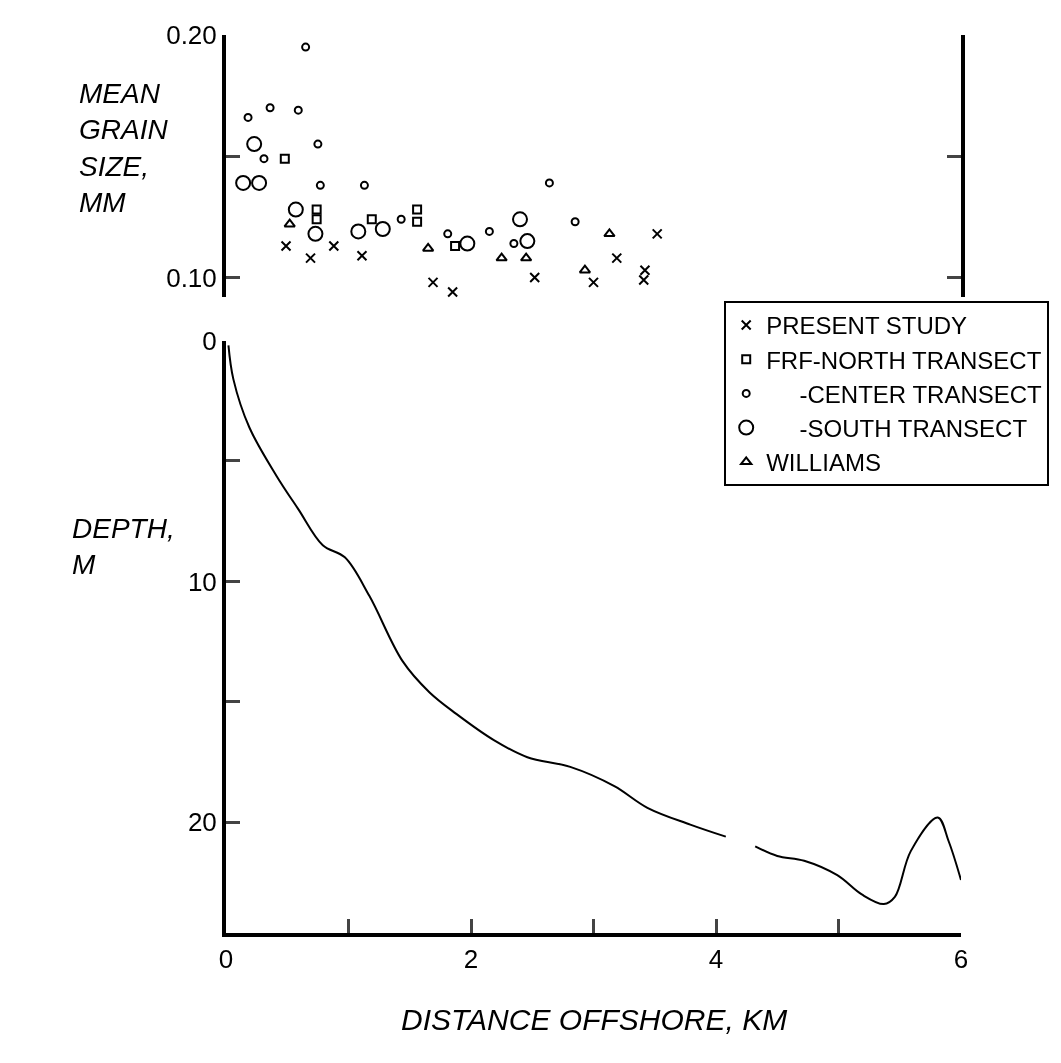  I want to click on x-tick-label: 6, so click(961, 959).